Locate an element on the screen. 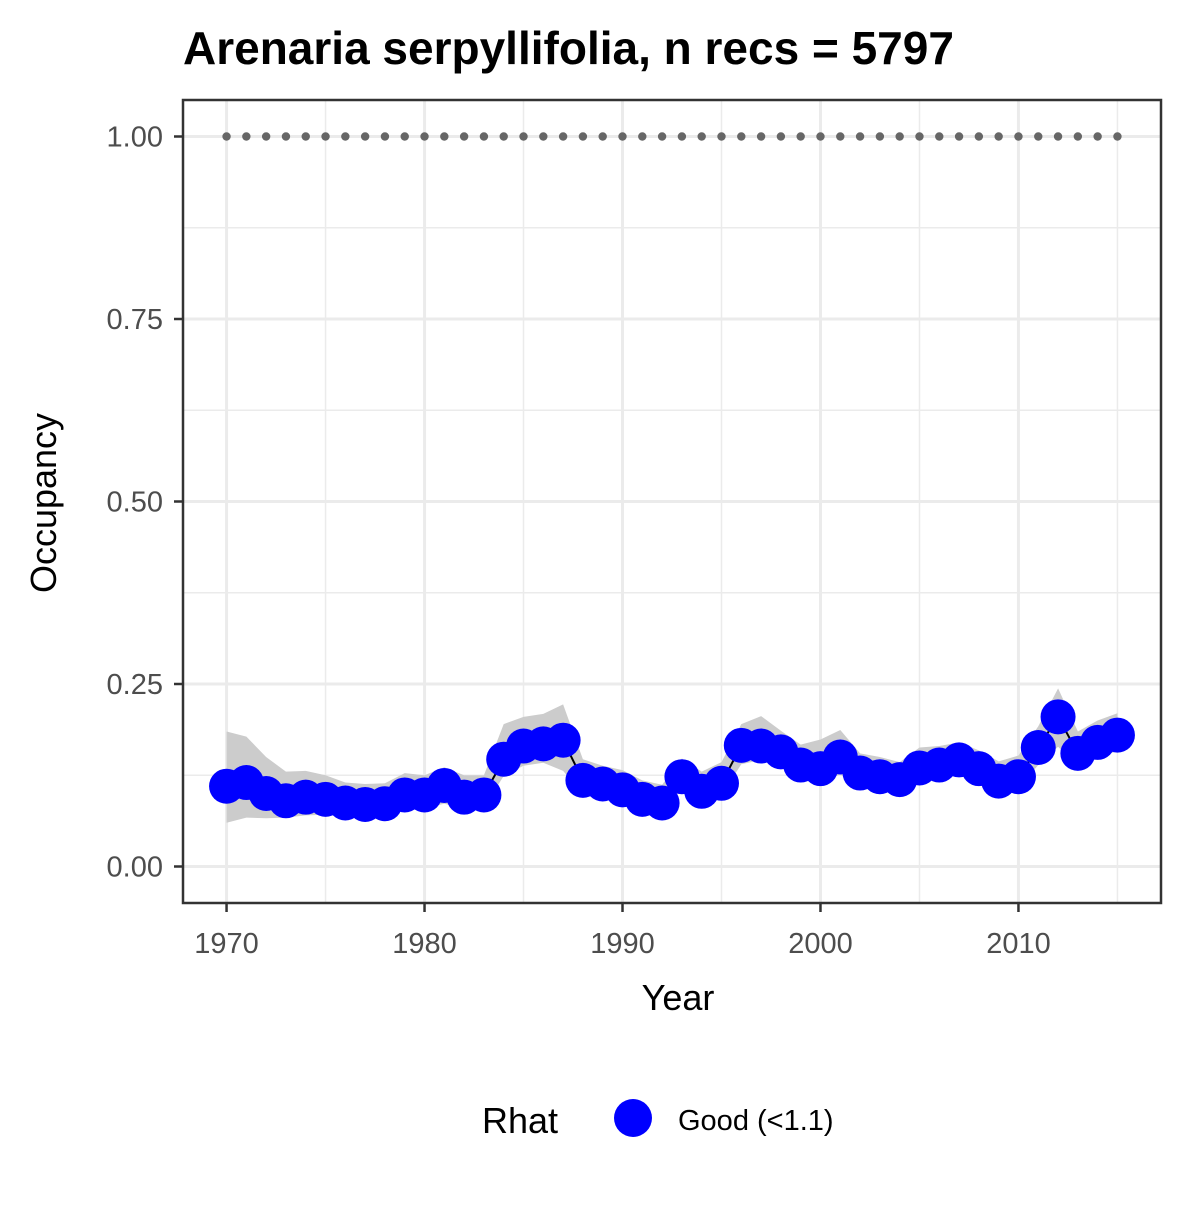 Image resolution: width=1200 pixels, height=1205 pixels. legend: Rhat Good (<1.1) is located at coordinates (658, 1120).